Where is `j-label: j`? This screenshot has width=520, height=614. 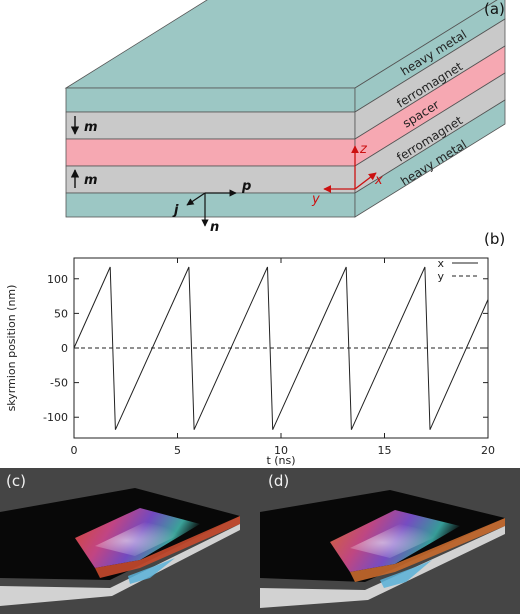 j-label: j is located at coordinates (175, 210).